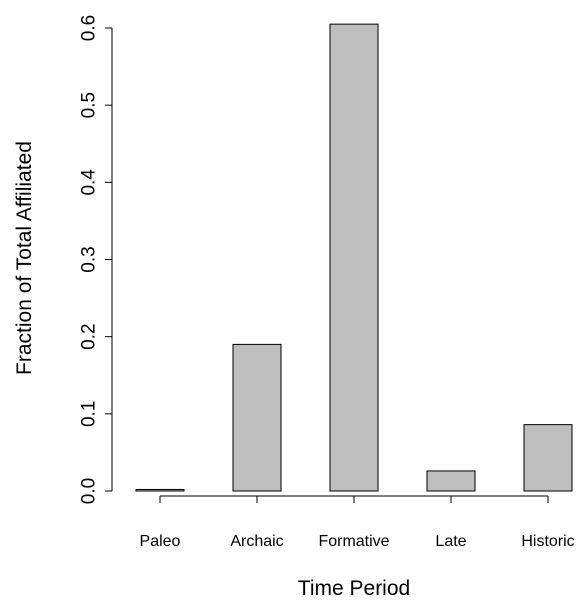 Image resolution: width=581 pixels, height=605 pixels. Describe the element at coordinates (89, 336) in the screenshot. I see `y-tick-label: 0.2` at that location.